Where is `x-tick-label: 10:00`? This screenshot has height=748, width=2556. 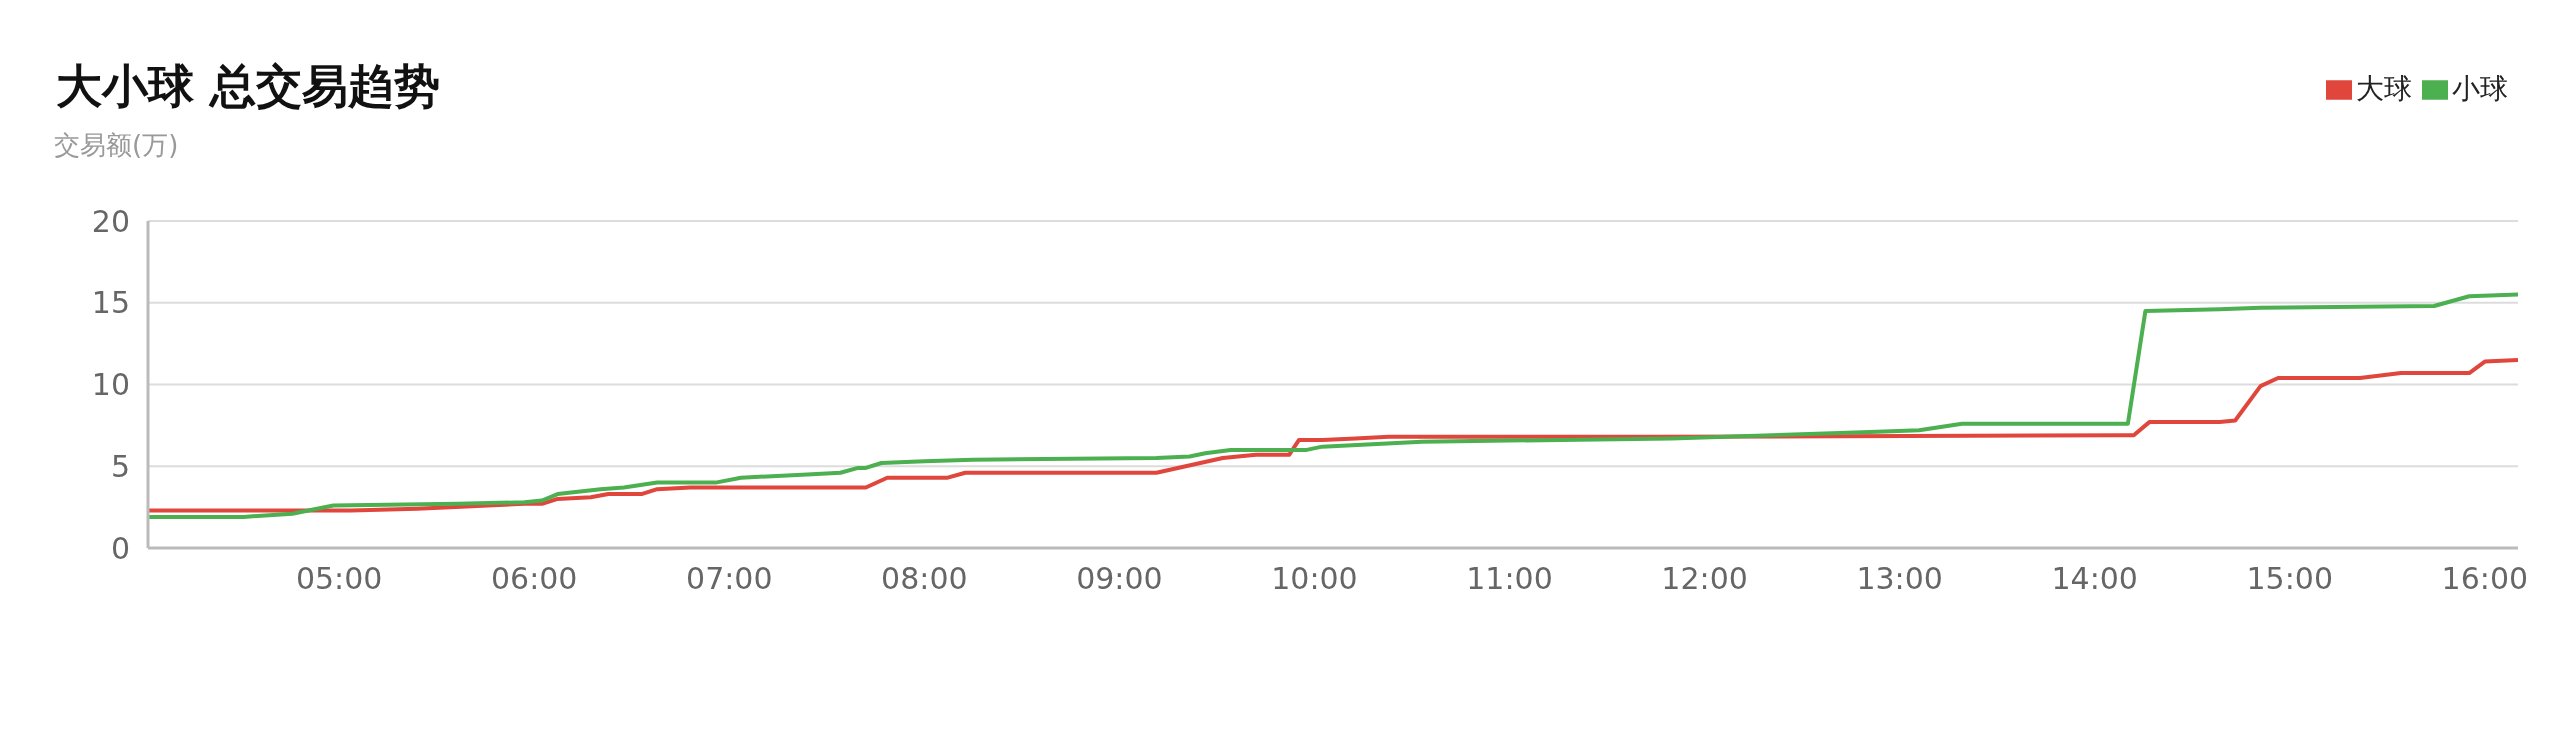 x-tick-label: 10:00 is located at coordinates (1314, 579).